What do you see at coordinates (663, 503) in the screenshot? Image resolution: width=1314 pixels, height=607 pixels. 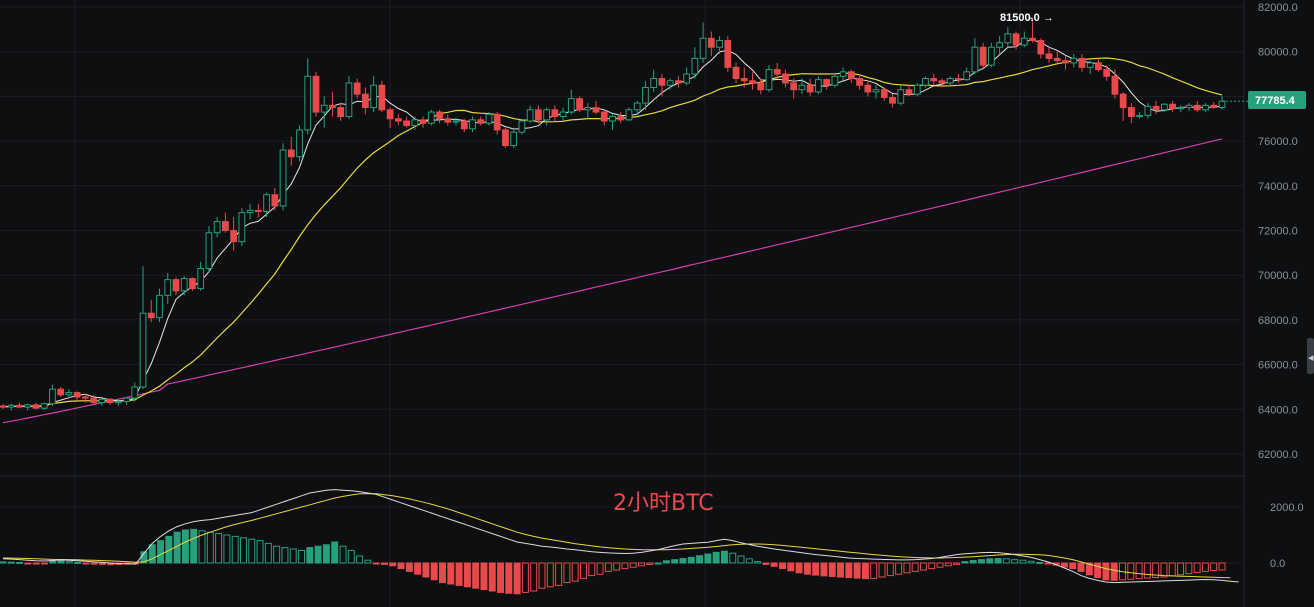 I see `chart-overlay-title: 2小时BTC` at bounding box center [663, 503].